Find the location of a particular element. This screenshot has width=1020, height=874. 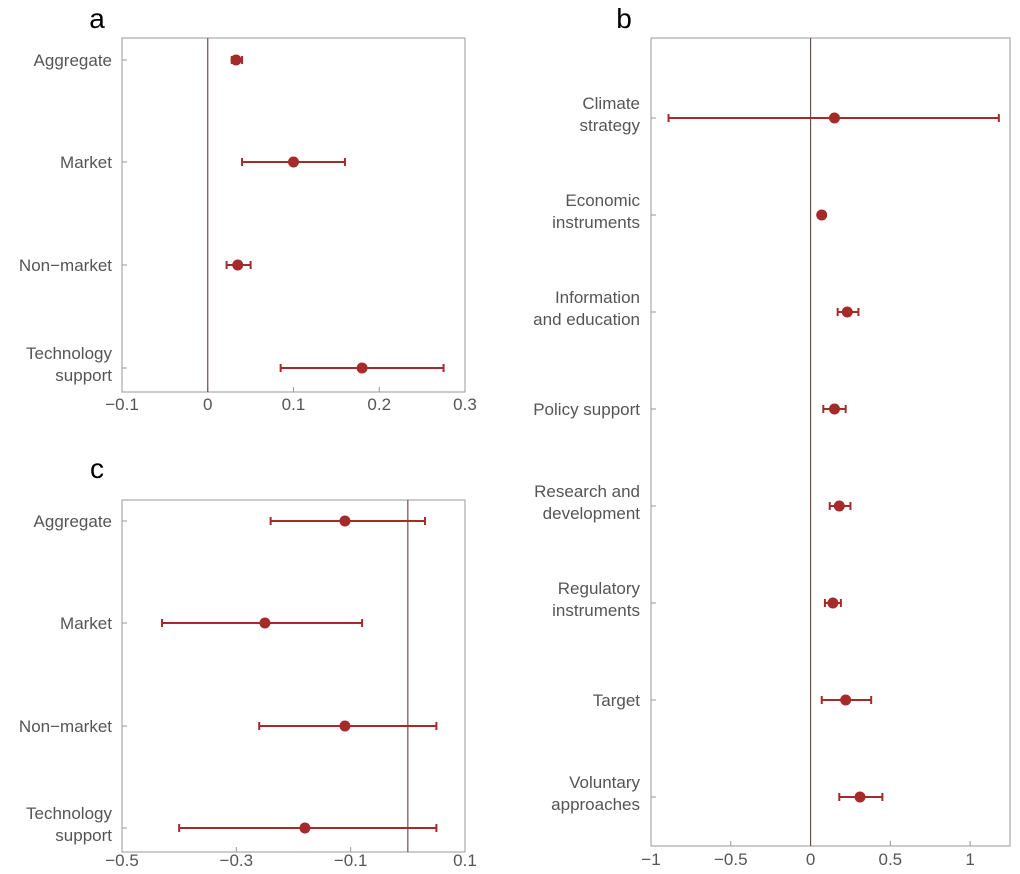

category-label: Information and education is located at coordinates (586, 308).